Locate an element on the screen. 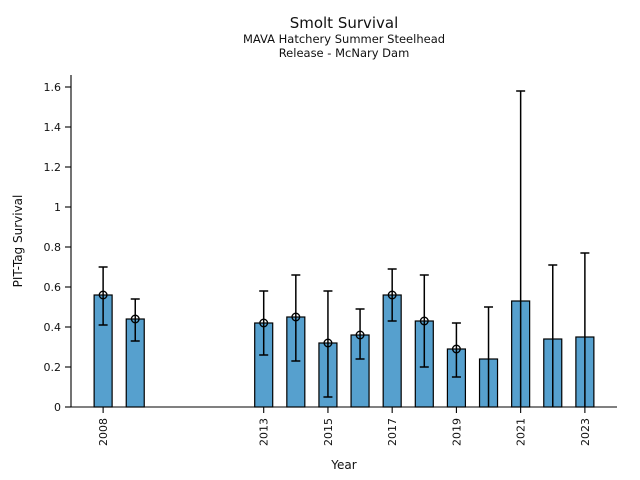  x-tick-label: 2023 is located at coordinates (585, 432).